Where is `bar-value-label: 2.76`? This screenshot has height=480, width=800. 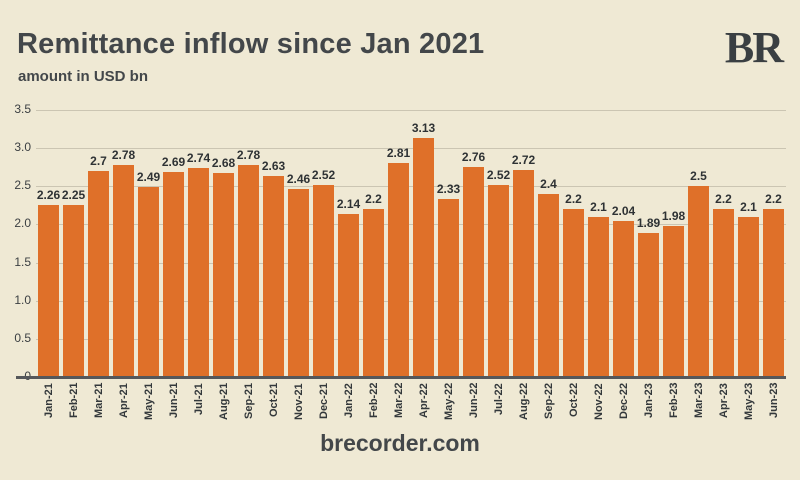
bar-value-label: 2.76 is located at coordinates (473, 156).